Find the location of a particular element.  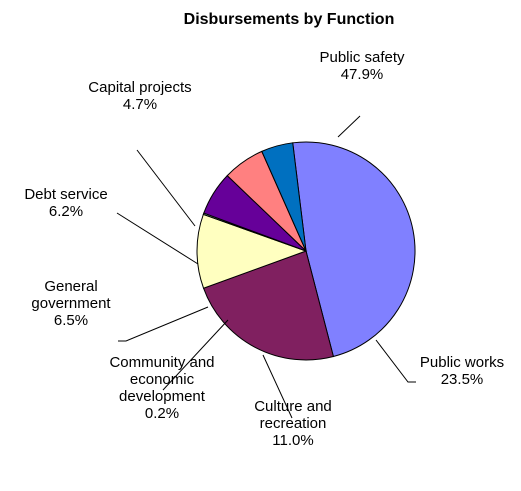

chart-title: Disbursements by Function is located at coordinates (289, 19).